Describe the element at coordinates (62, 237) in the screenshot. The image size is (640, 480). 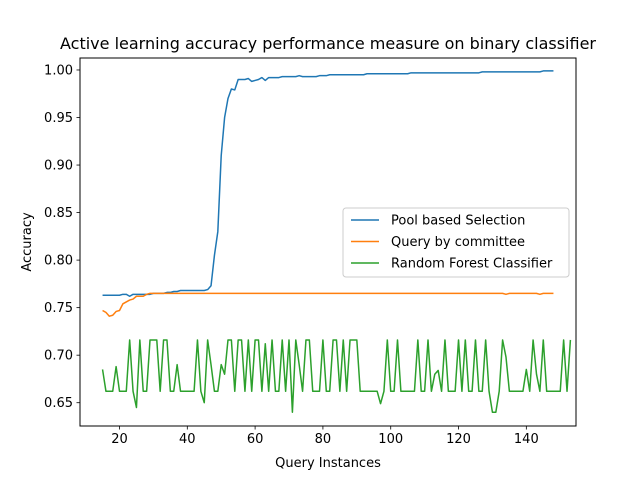
I see `y-axis-ticks: 0.65 0.70 0.75 0.80 0.85 0.90 0.95 1.00` at that location.